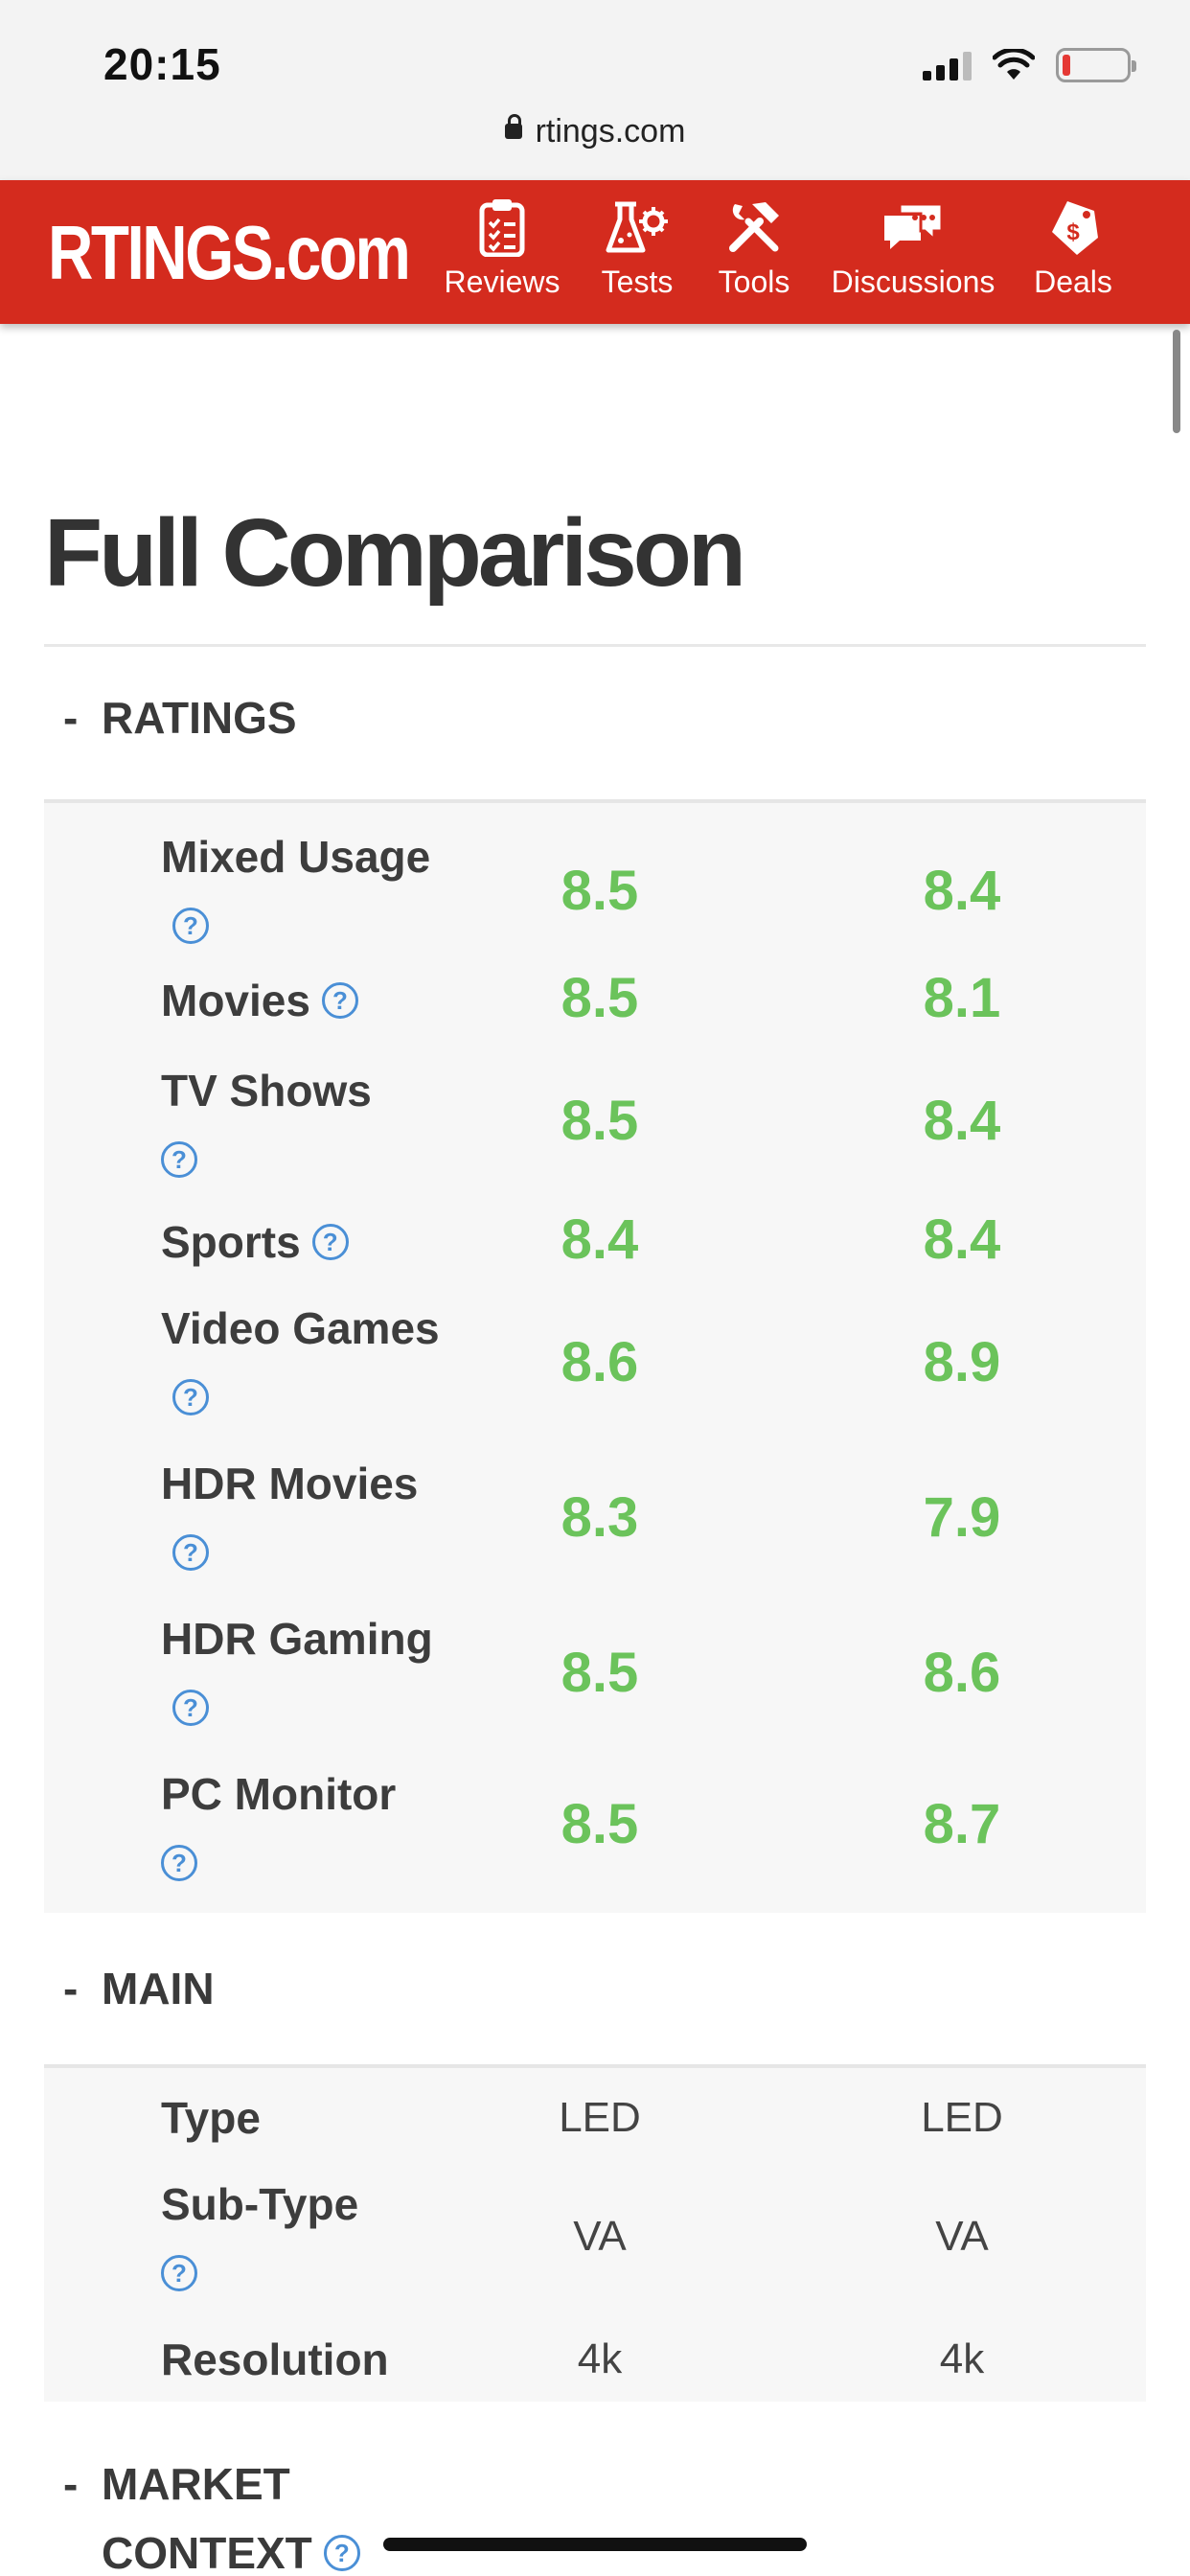 Image resolution: width=1190 pixels, height=2576 pixels. What do you see at coordinates (304, 2239) in the screenshot?
I see `row-label: Sub-Type?` at bounding box center [304, 2239].